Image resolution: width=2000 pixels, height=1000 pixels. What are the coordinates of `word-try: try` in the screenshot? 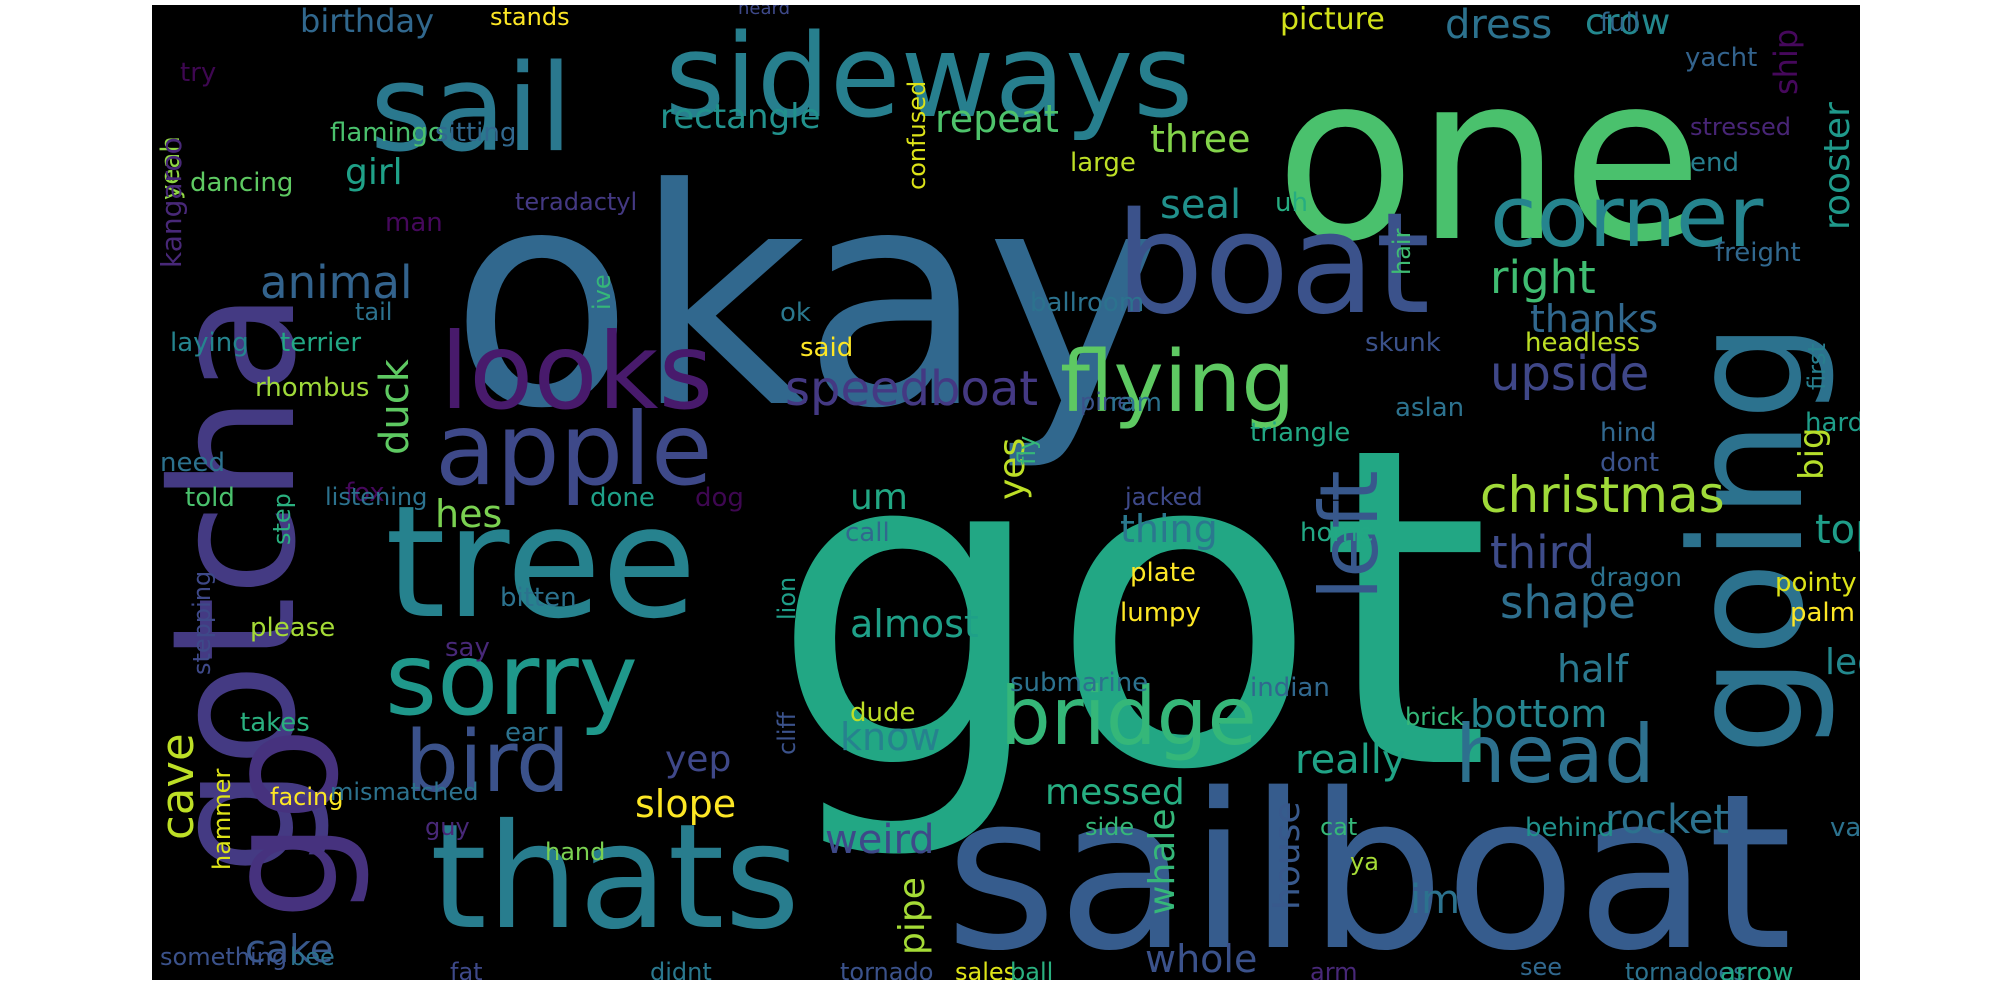 It's located at (198, 73).